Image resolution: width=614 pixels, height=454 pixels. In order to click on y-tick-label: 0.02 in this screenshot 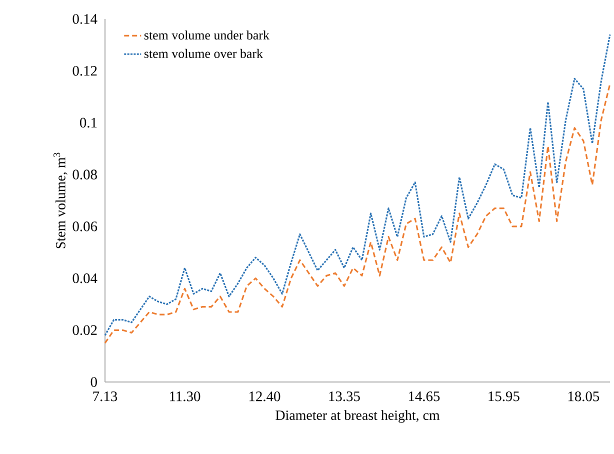, I will do `click(84, 330)`.